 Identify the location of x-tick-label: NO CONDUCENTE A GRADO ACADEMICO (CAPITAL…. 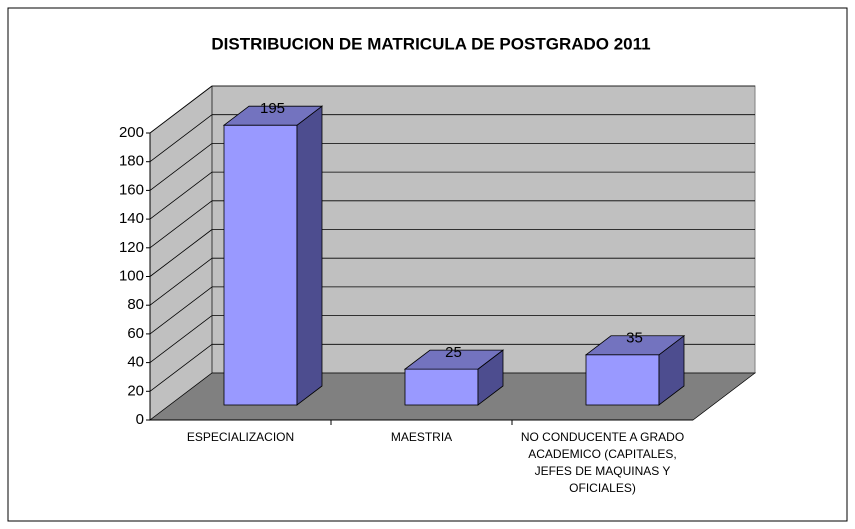
(602, 462).